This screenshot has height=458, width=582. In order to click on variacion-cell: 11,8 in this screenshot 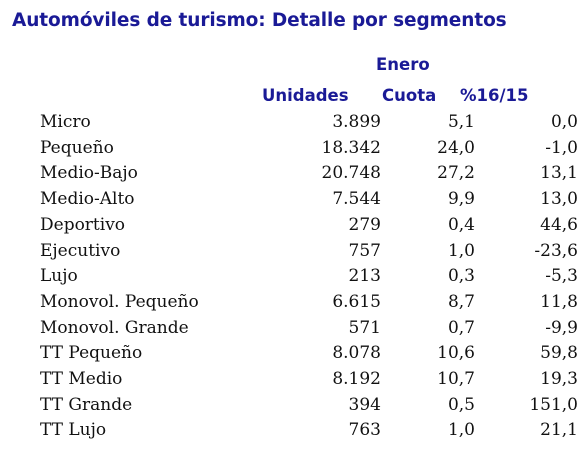, I will do `click(559, 301)`.